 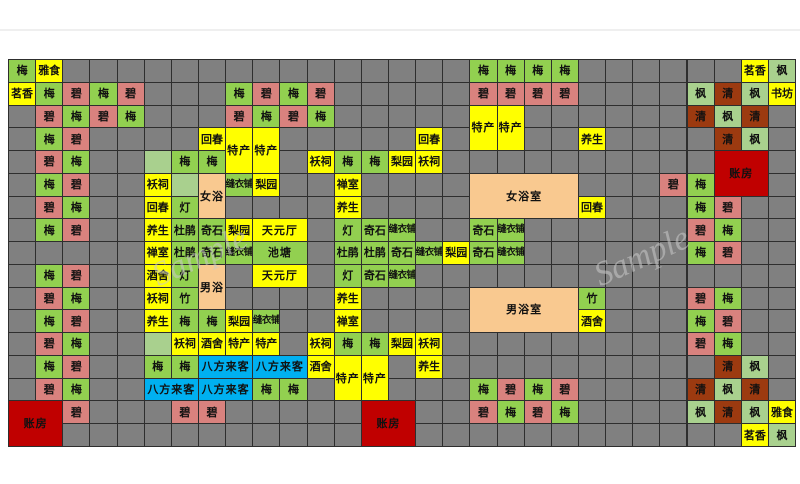 I want to click on grid-cell: 清, so click(x=754, y=116).